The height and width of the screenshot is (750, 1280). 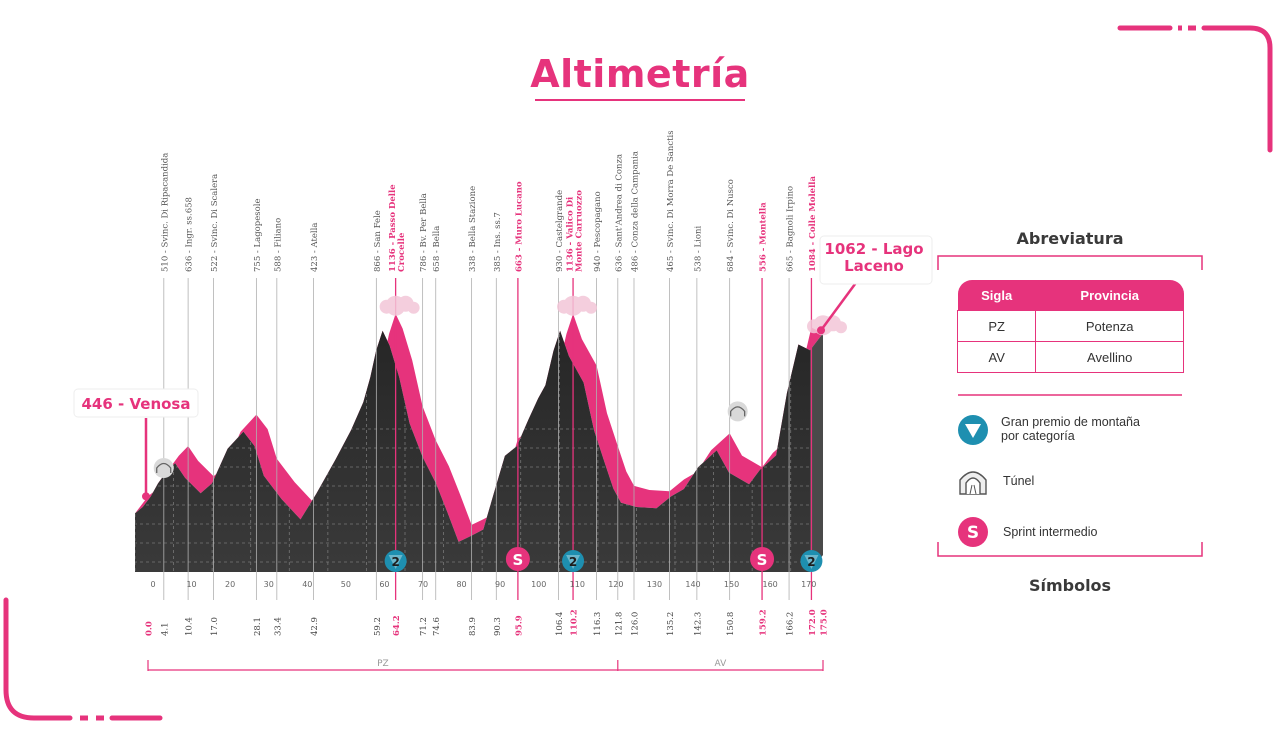 What do you see at coordinates (996, 295) in the screenshot?
I see `table-header-sigla: Sigla` at bounding box center [996, 295].